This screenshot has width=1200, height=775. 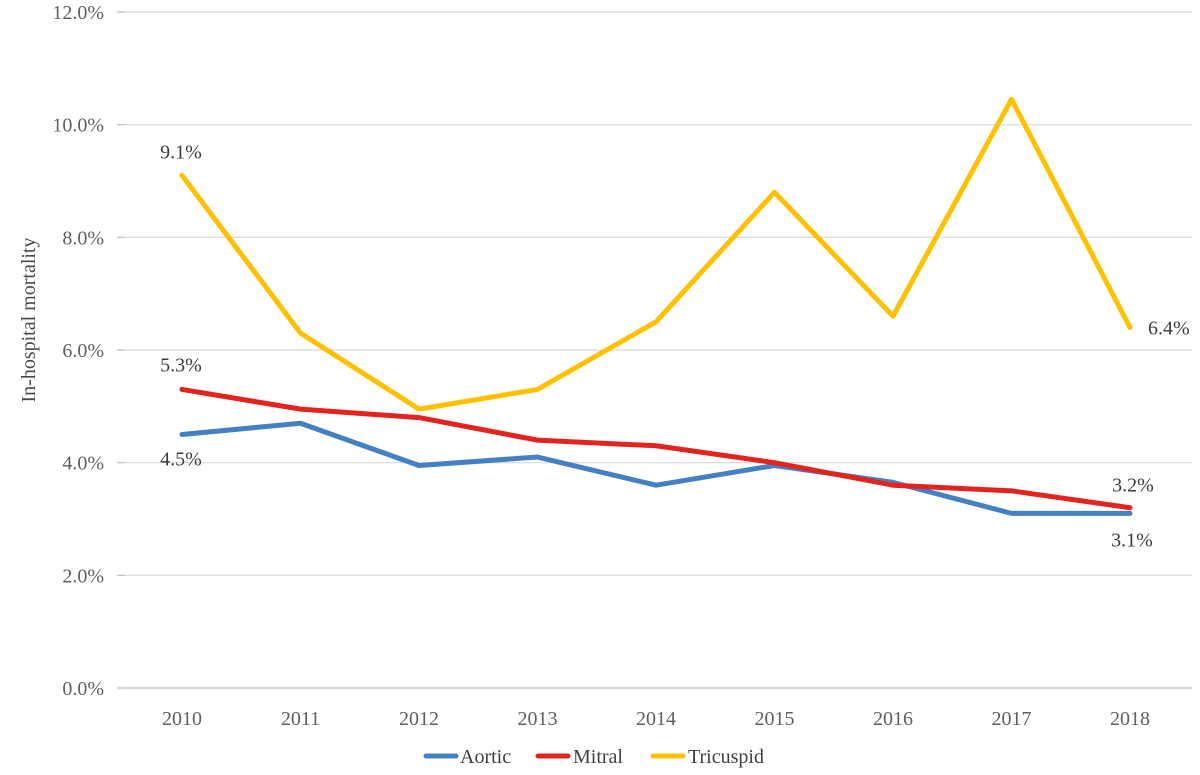 I want to click on data-label-aortic-2010: 4.5%, so click(x=181, y=460).